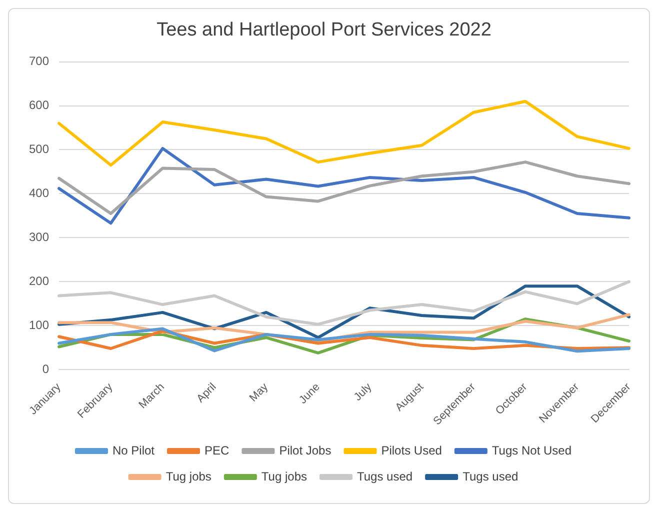 Image resolution: width=655 pixels, height=510 pixels. What do you see at coordinates (39, 105) in the screenshot?
I see `y-tick-label: 600` at bounding box center [39, 105].